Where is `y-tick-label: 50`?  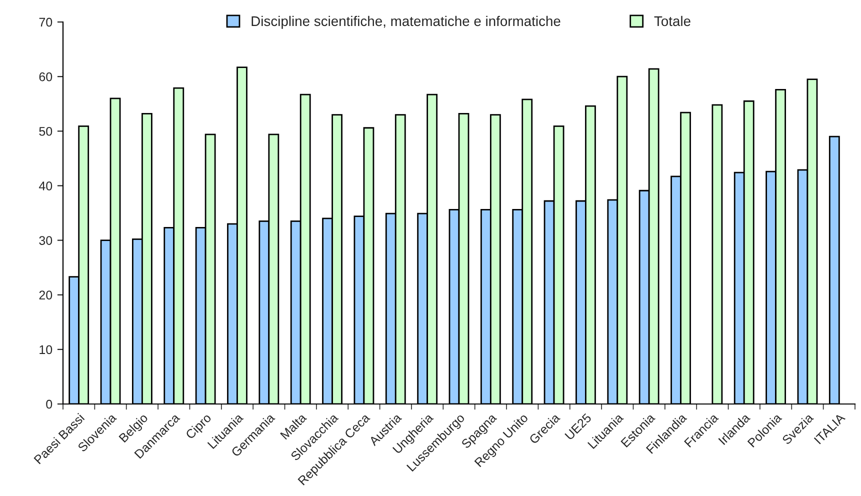
y-tick-label: 50 is located at coordinates (45, 131).